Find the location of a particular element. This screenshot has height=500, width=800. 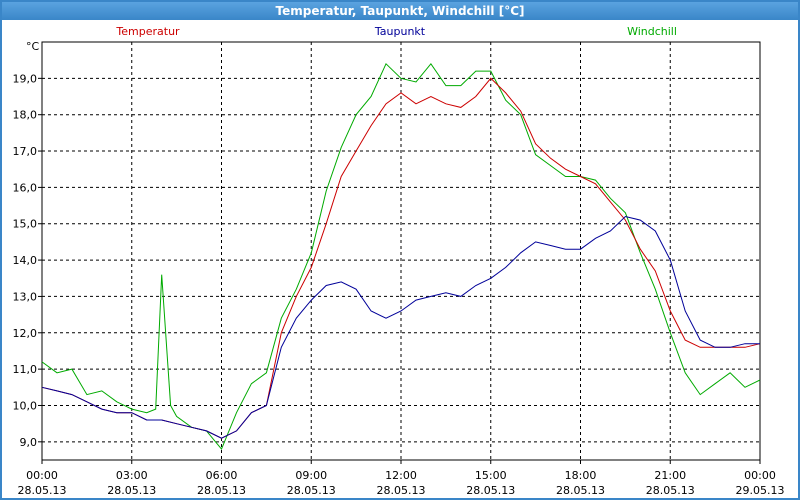

y-tick-label: 17,0 is located at coordinates (25, 151).